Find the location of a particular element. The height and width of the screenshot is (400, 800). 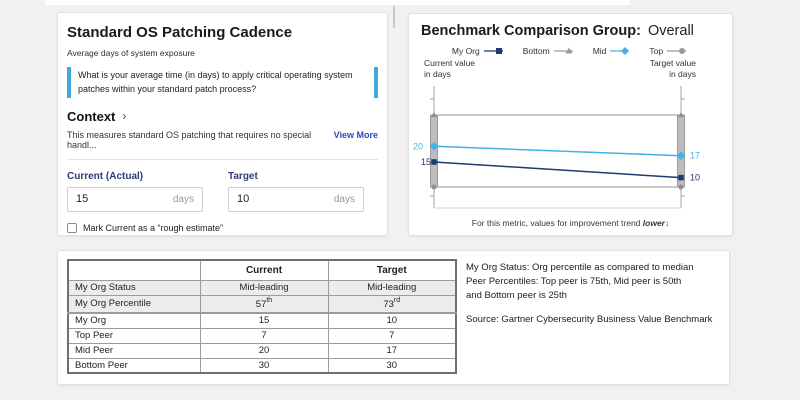

value-label-target-my-org: 10 is located at coordinates (695, 178).